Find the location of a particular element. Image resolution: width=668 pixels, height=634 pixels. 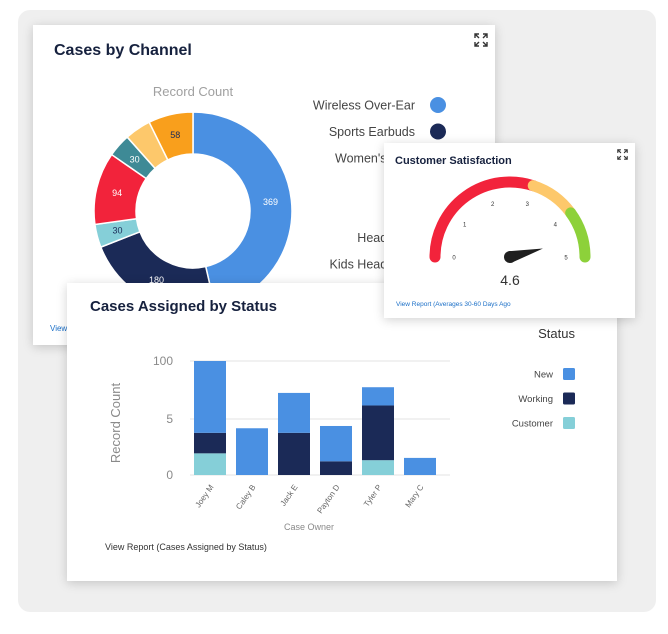

gauge-tick-label: 3 is located at coordinates (528, 205).